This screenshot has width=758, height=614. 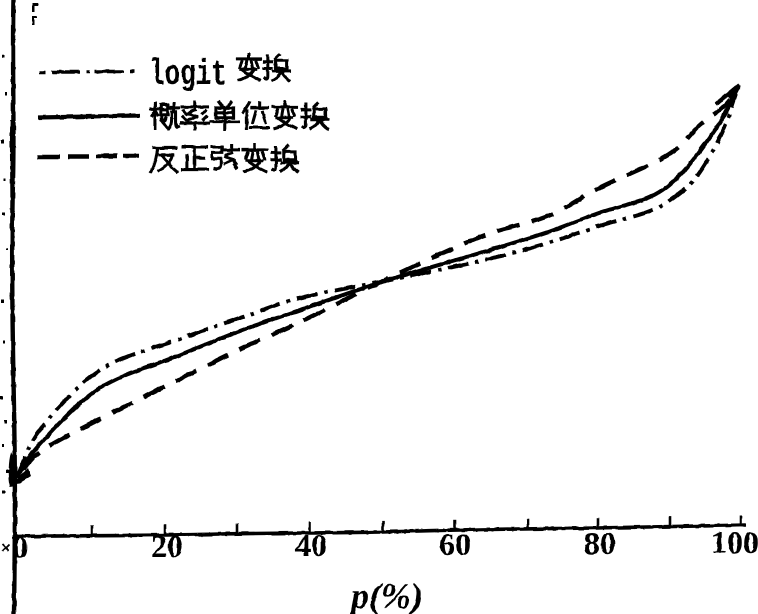 What do you see at coordinates (600, 543) in the screenshot?
I see `svg-text: 80` at bounding box center [600, 543].